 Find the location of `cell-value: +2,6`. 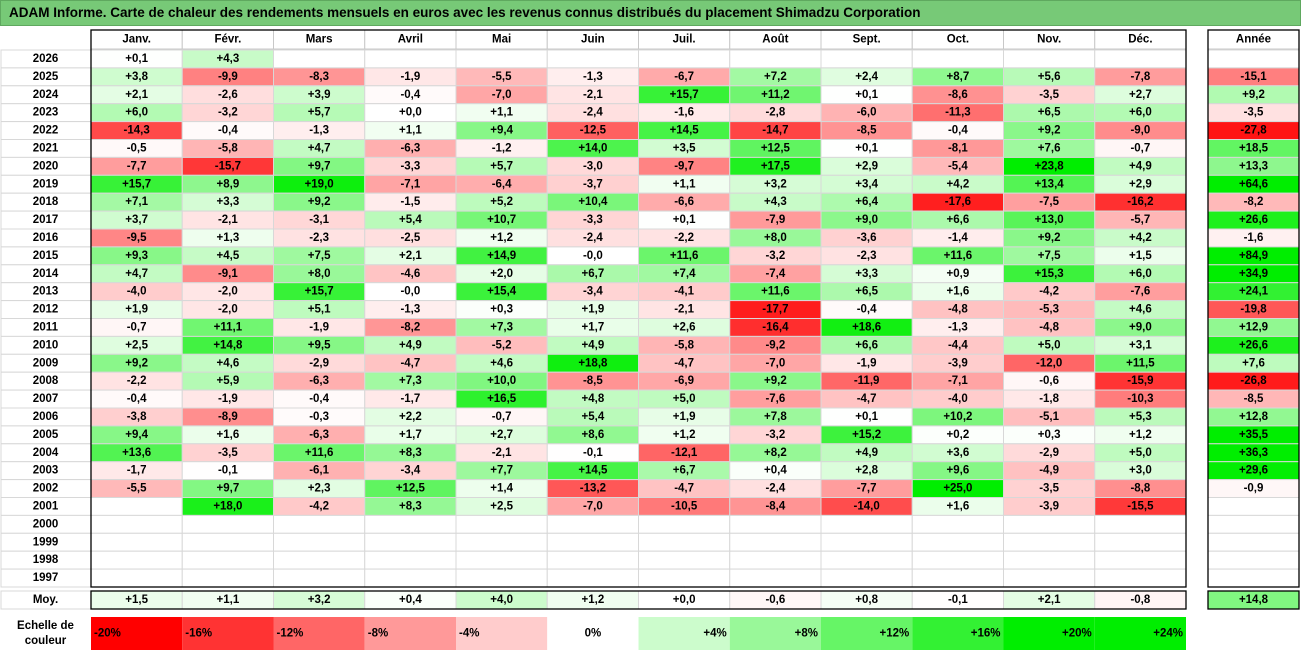

cell-value: +2,6 is located at coordinates (684, 327).